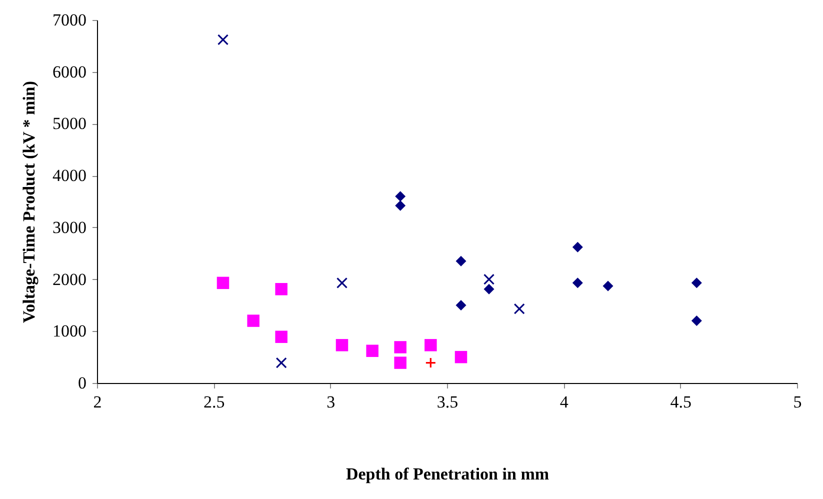 The image size is (823, 499). Describe the element at coordinates (97, 402) in the screenshot. I see `x-tick-label: 2` at that location.